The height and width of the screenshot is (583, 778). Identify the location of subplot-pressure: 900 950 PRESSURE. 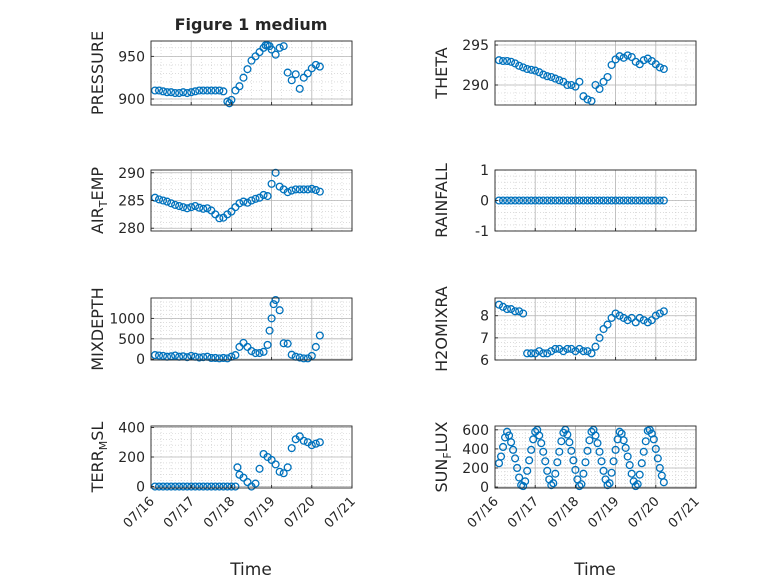
(220, 73).